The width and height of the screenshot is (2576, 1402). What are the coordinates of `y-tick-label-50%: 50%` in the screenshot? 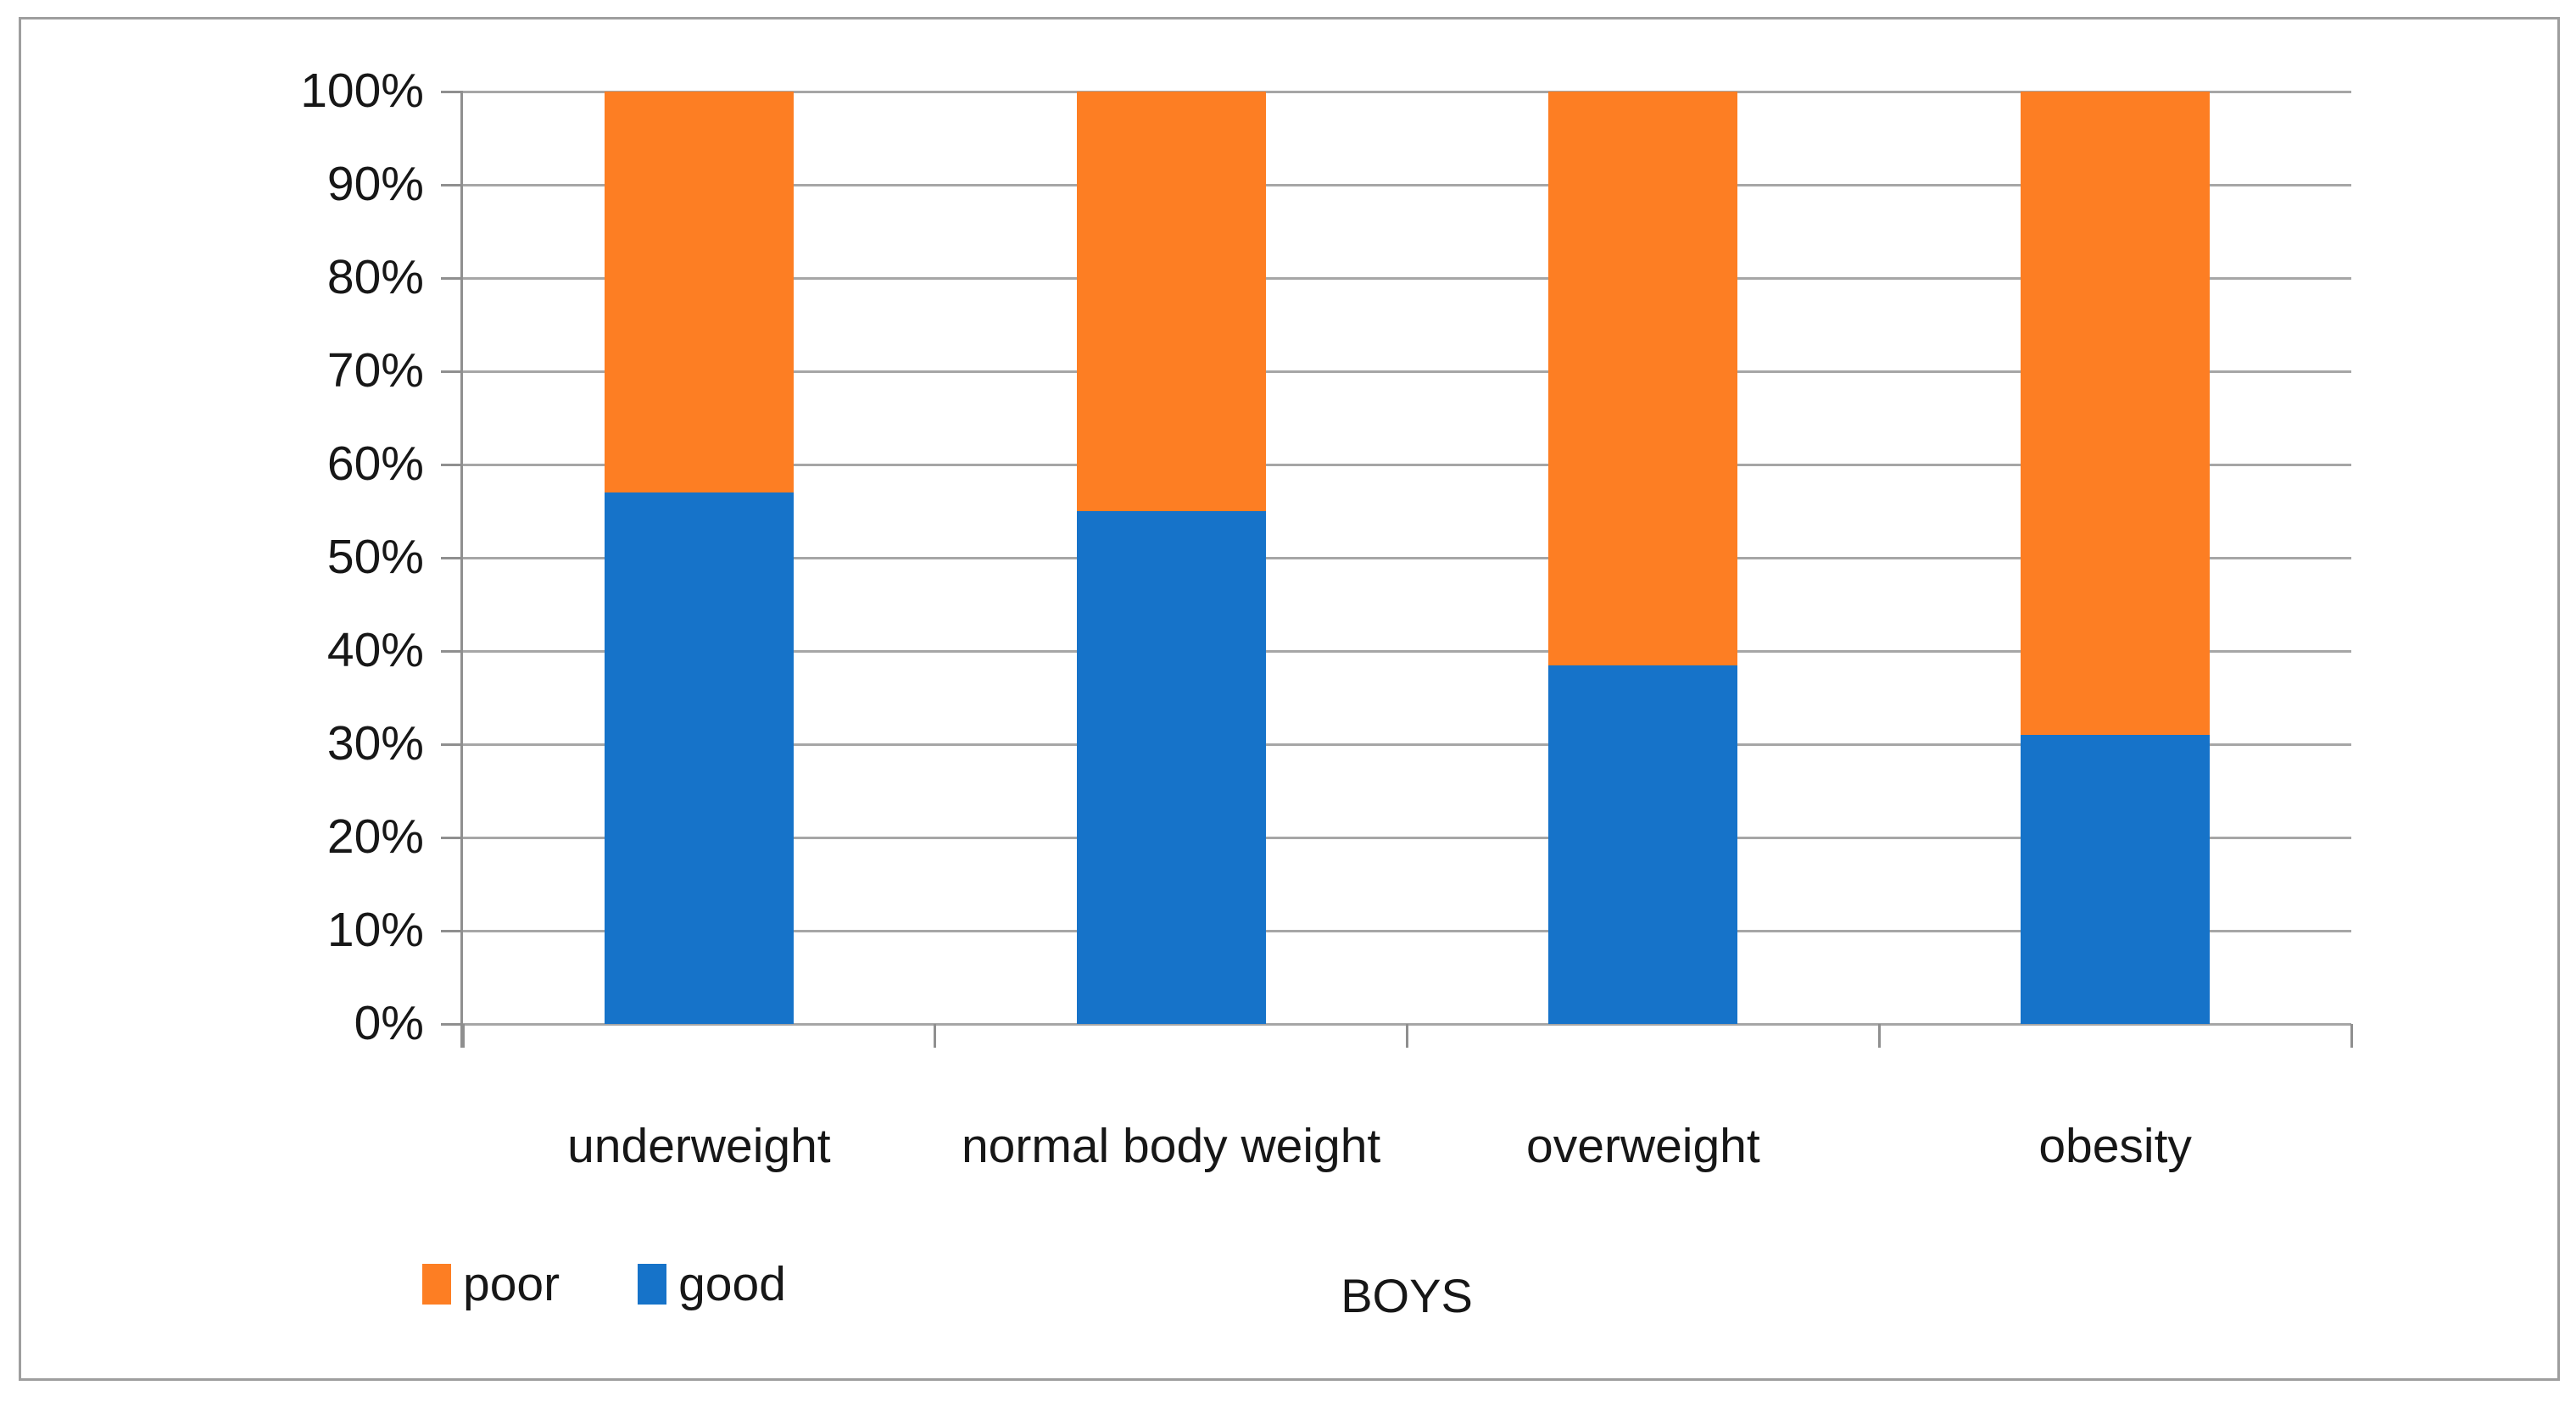 It's located at (375, 557).